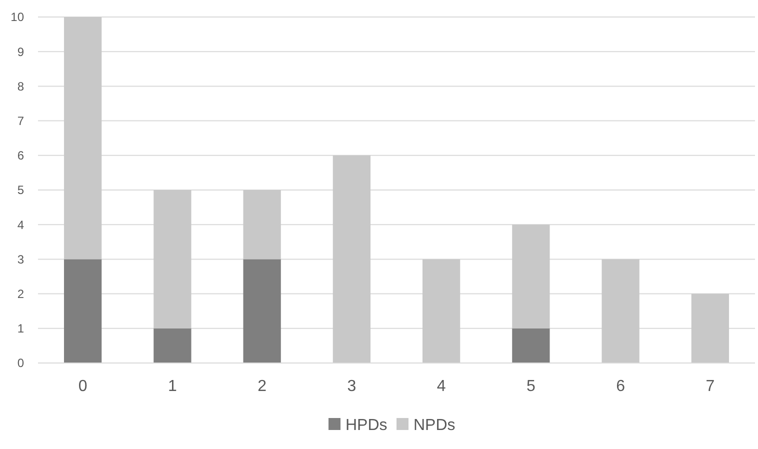 The height and width of the screenshot is (449, 758). Describe the element at coordinates (20, 294) in the screenshot. I see `y-tick-label: 2` at that location.